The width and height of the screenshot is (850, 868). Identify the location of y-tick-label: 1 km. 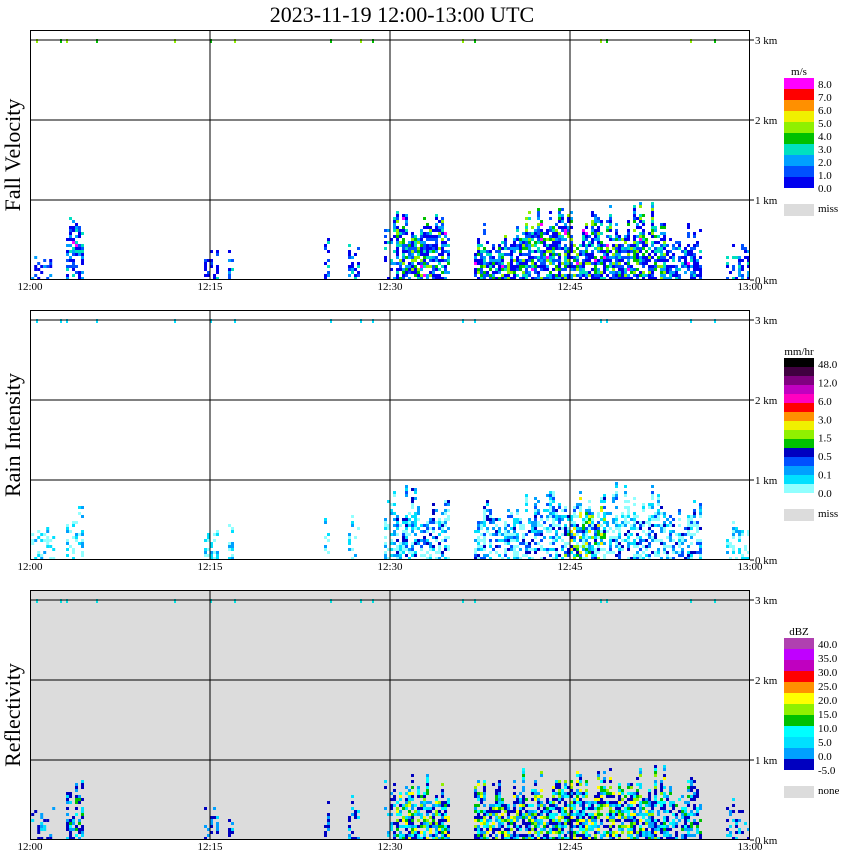
(766, 761).